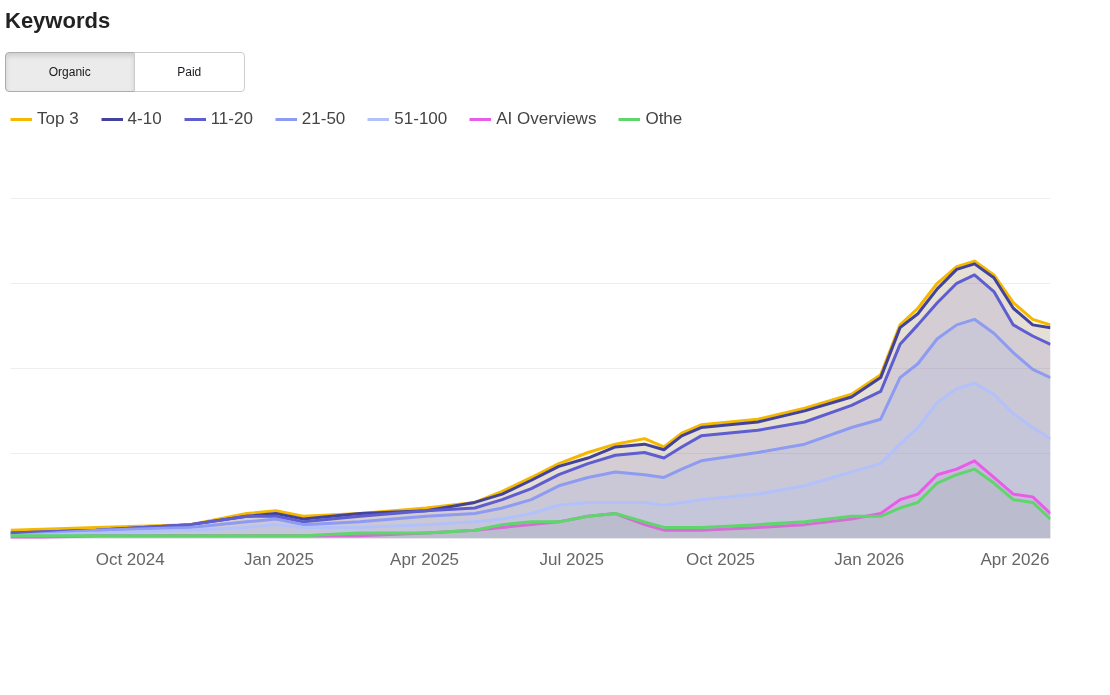 The height and width of the screenshot is (695, 1110). Describe the element at coordinates (546, 119) in the screenshot. I see `legend-label: AI Overviews` at that location.